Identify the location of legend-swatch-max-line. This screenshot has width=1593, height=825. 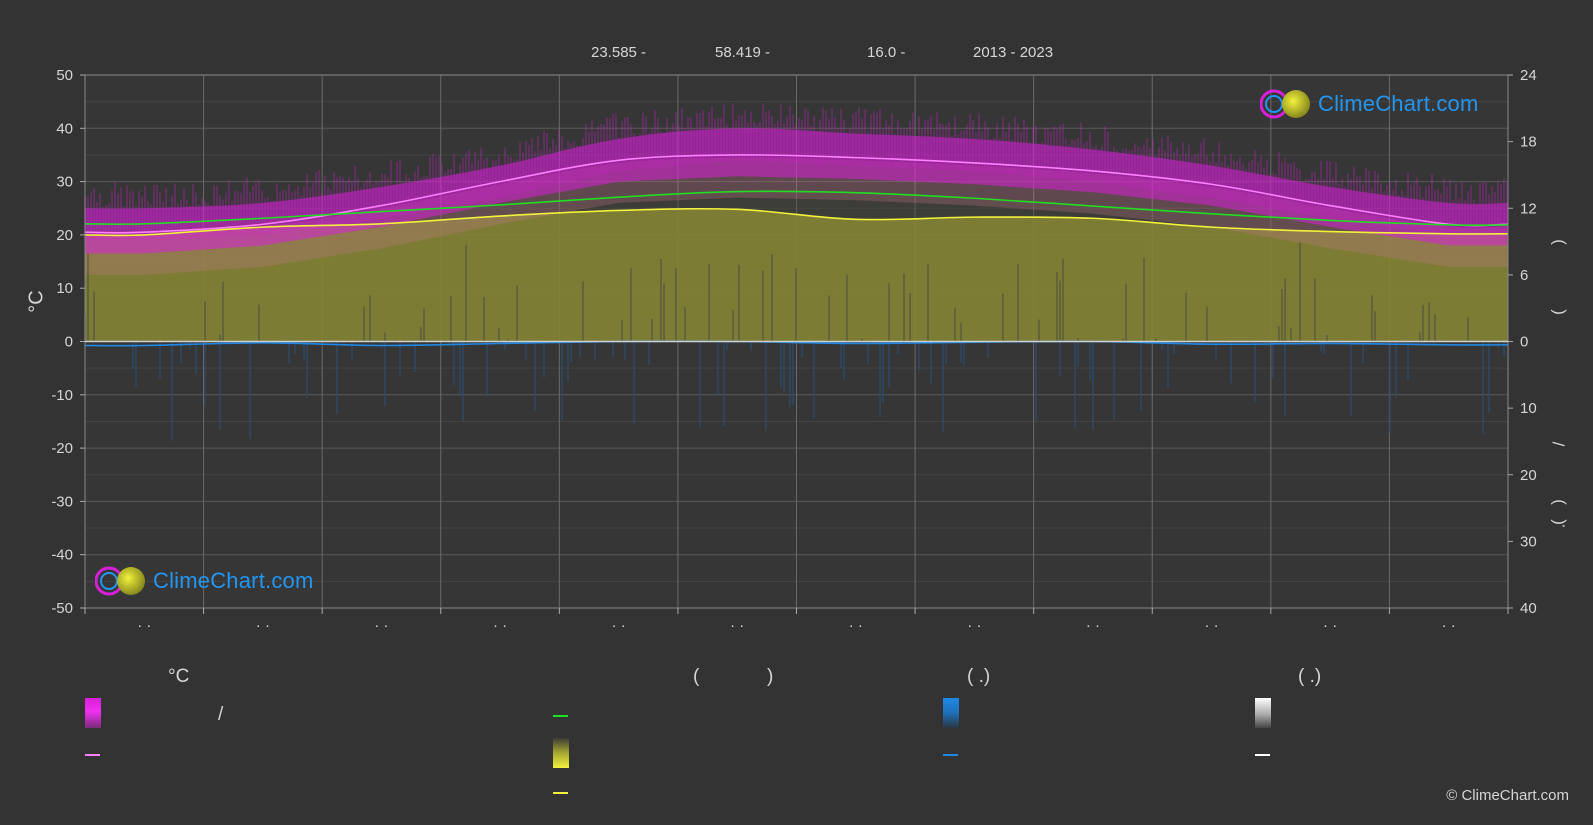
(92, 755).